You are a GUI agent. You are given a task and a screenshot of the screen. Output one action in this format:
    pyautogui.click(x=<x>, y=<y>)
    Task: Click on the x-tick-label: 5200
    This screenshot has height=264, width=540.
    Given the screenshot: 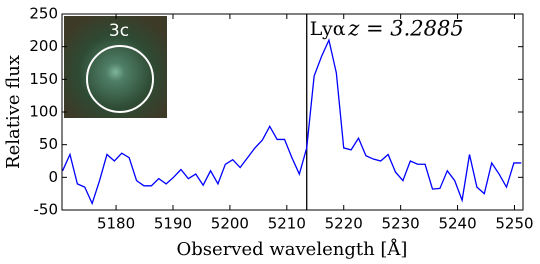 What is the action you would take?
    pyautogui.click(x=230, y=224)
    